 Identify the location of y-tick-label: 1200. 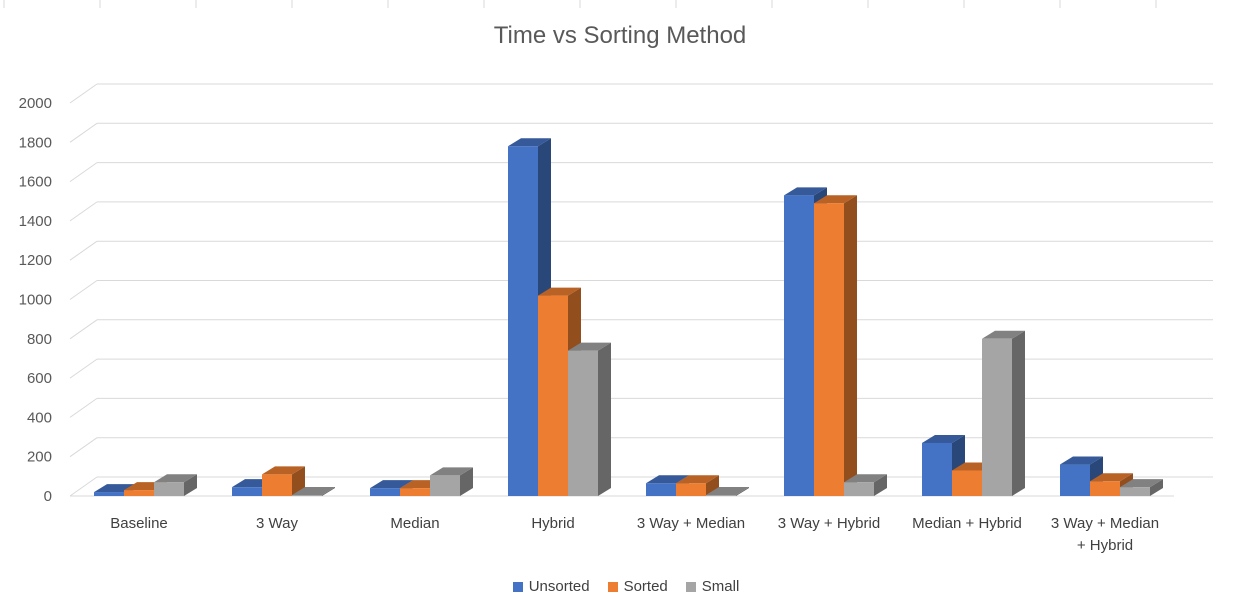
(35, 260).